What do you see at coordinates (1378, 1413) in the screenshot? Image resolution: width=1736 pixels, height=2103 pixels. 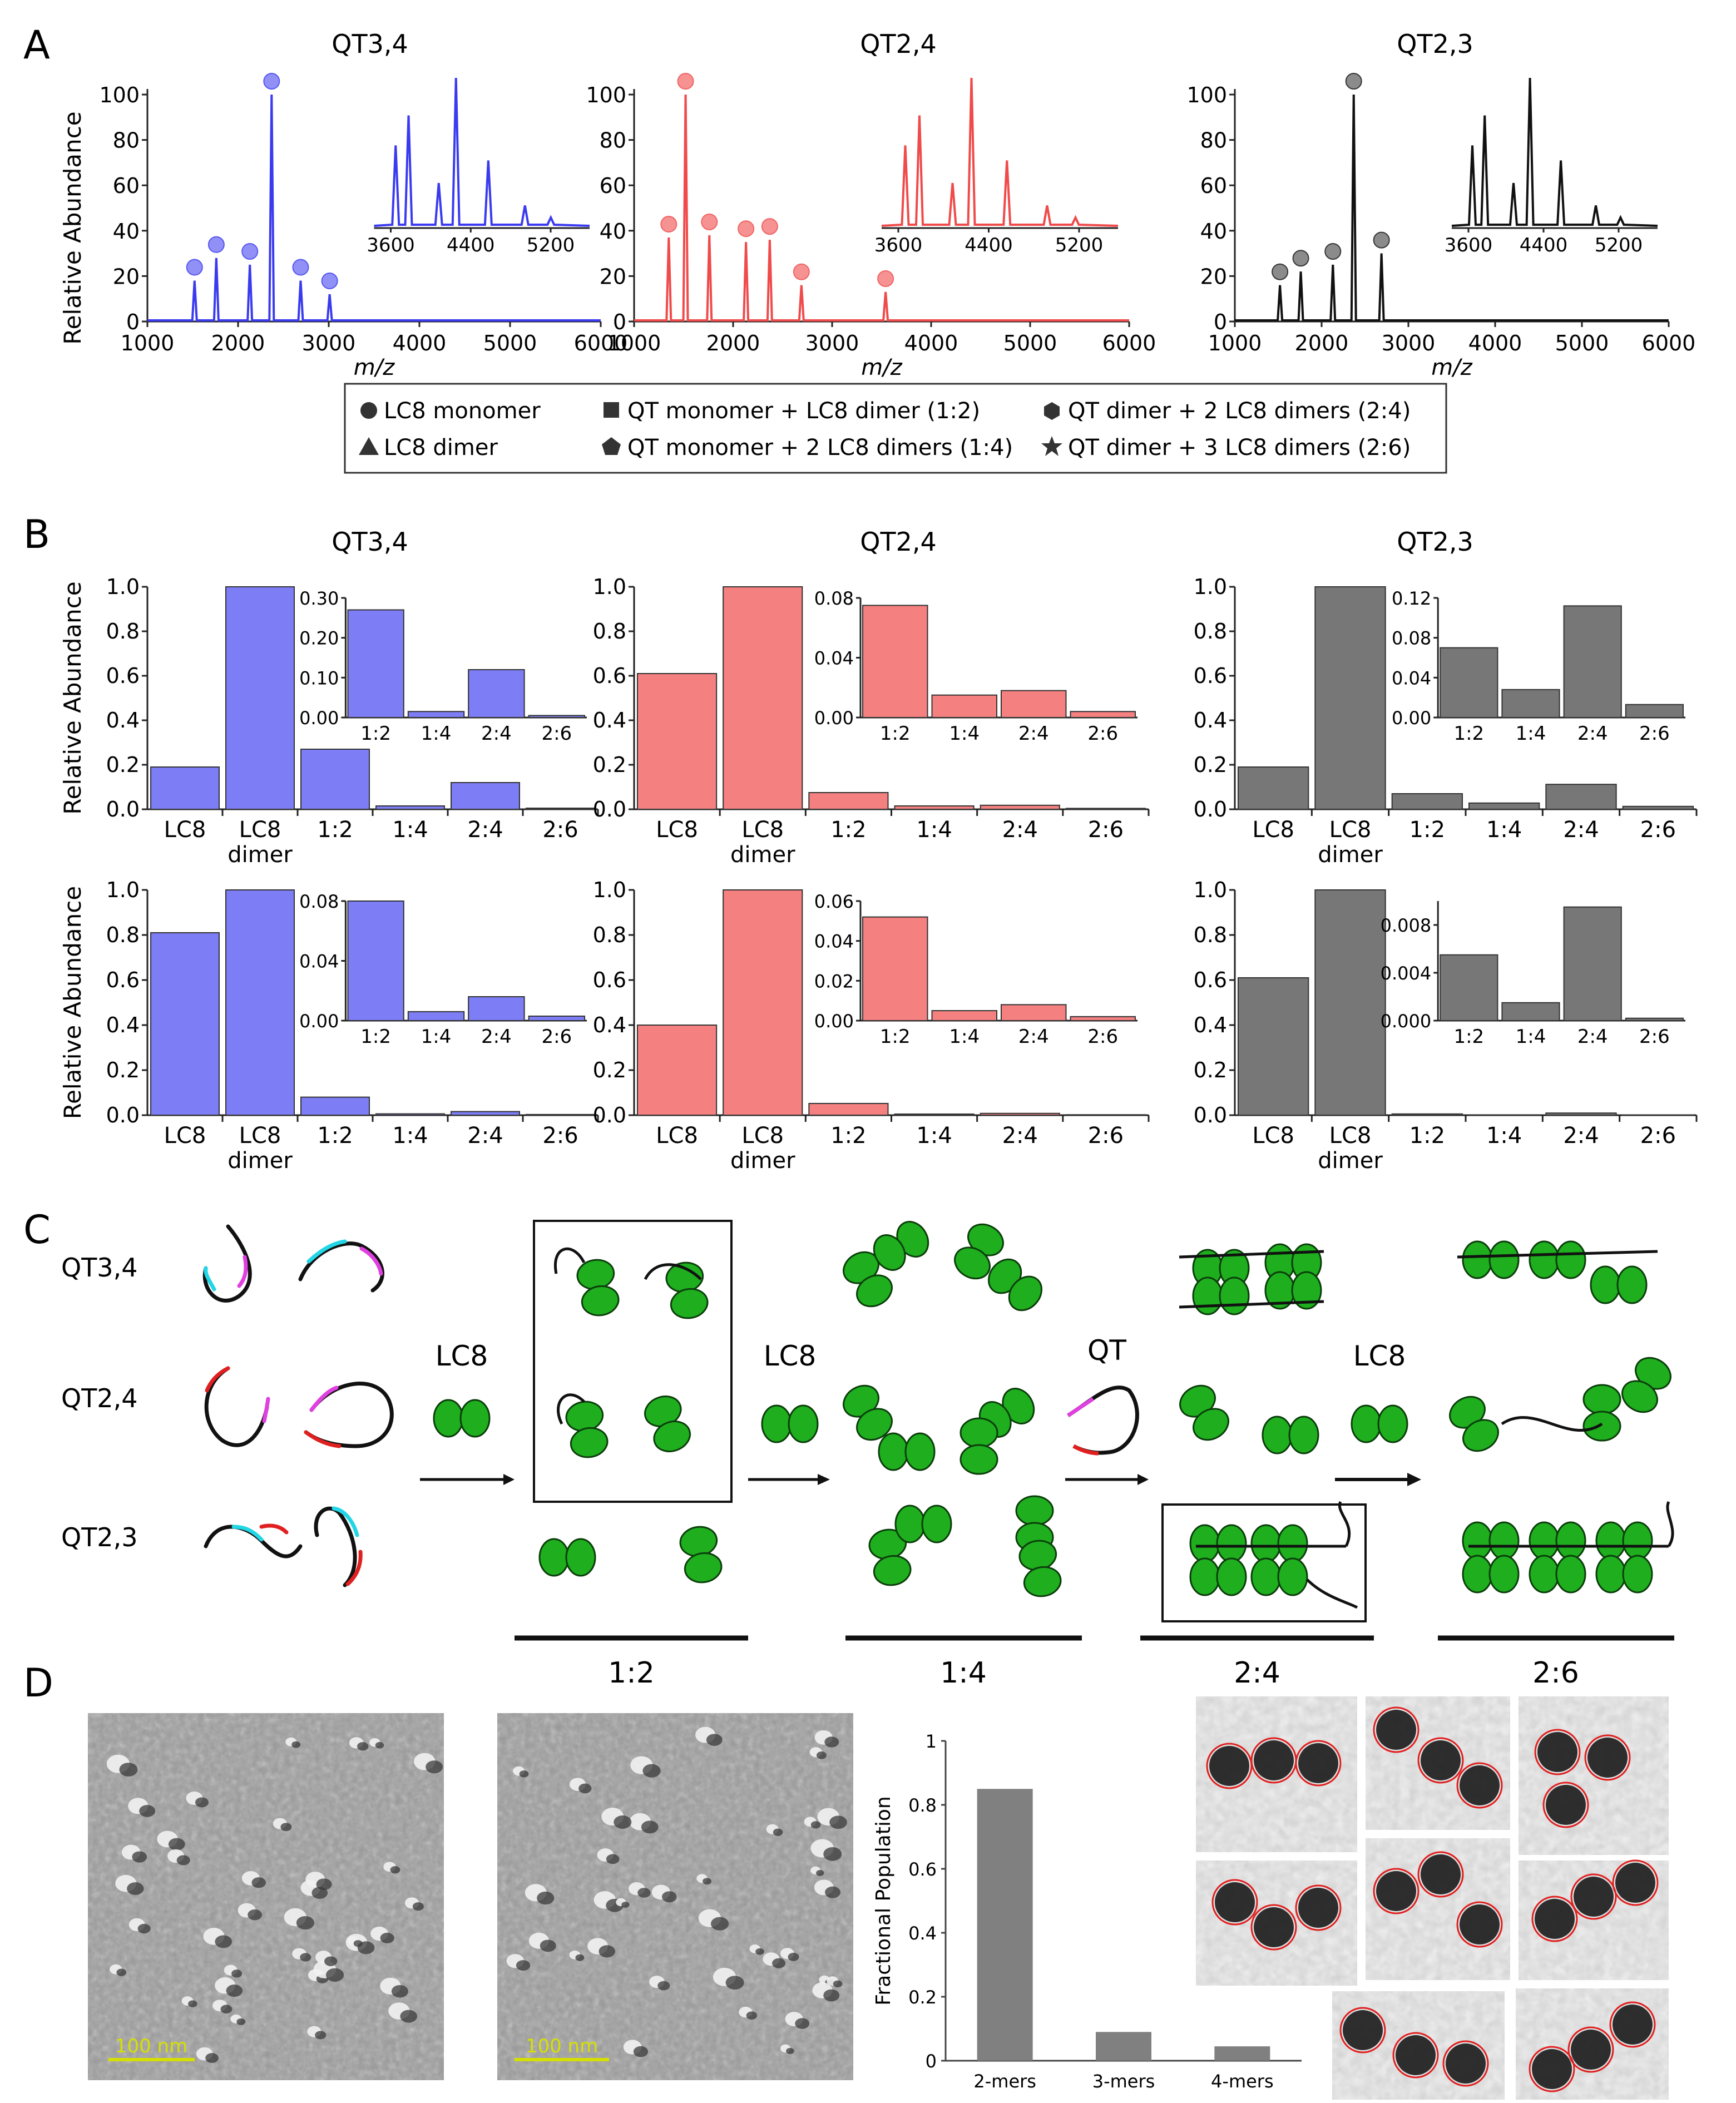 I see `arrow-lc8-3: LC8` at bounding box center [1378, 1413].